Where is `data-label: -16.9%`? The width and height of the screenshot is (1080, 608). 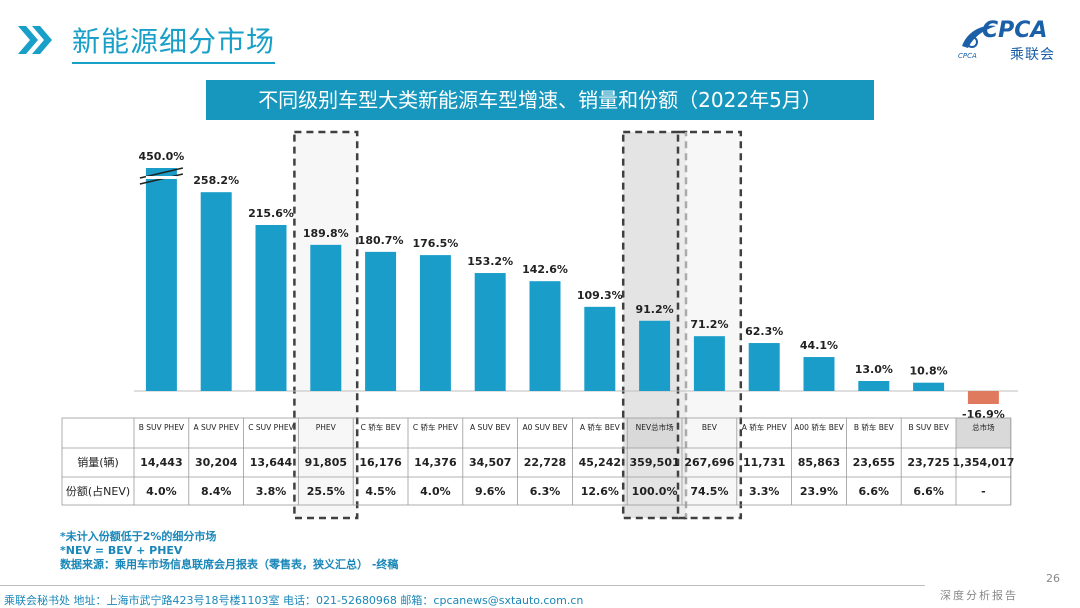 data-label: -16.9% is located at coordinates (983, 414).